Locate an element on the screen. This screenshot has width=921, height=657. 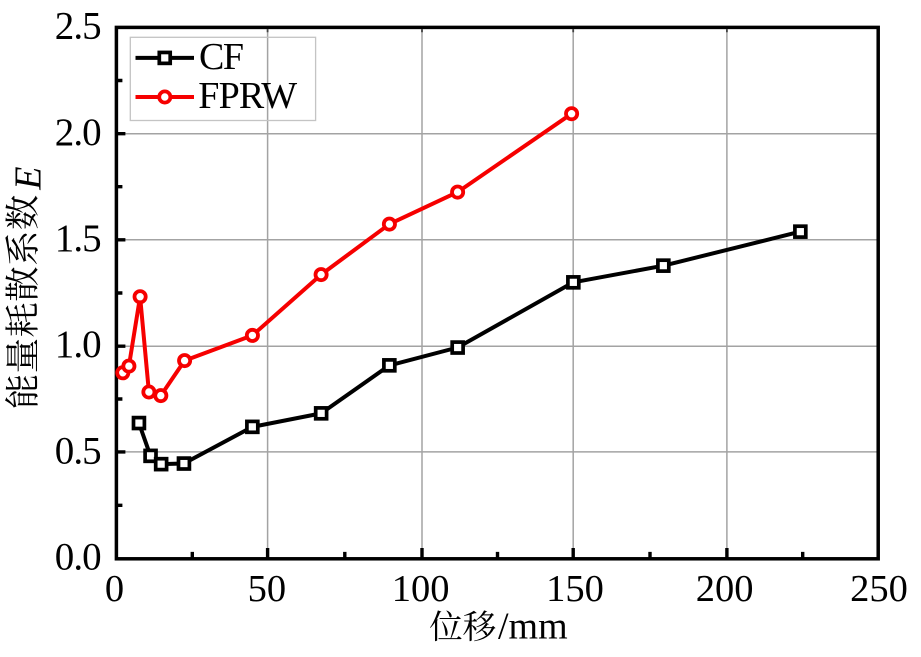
svg-text: CF is located at coordinates (221, 57).